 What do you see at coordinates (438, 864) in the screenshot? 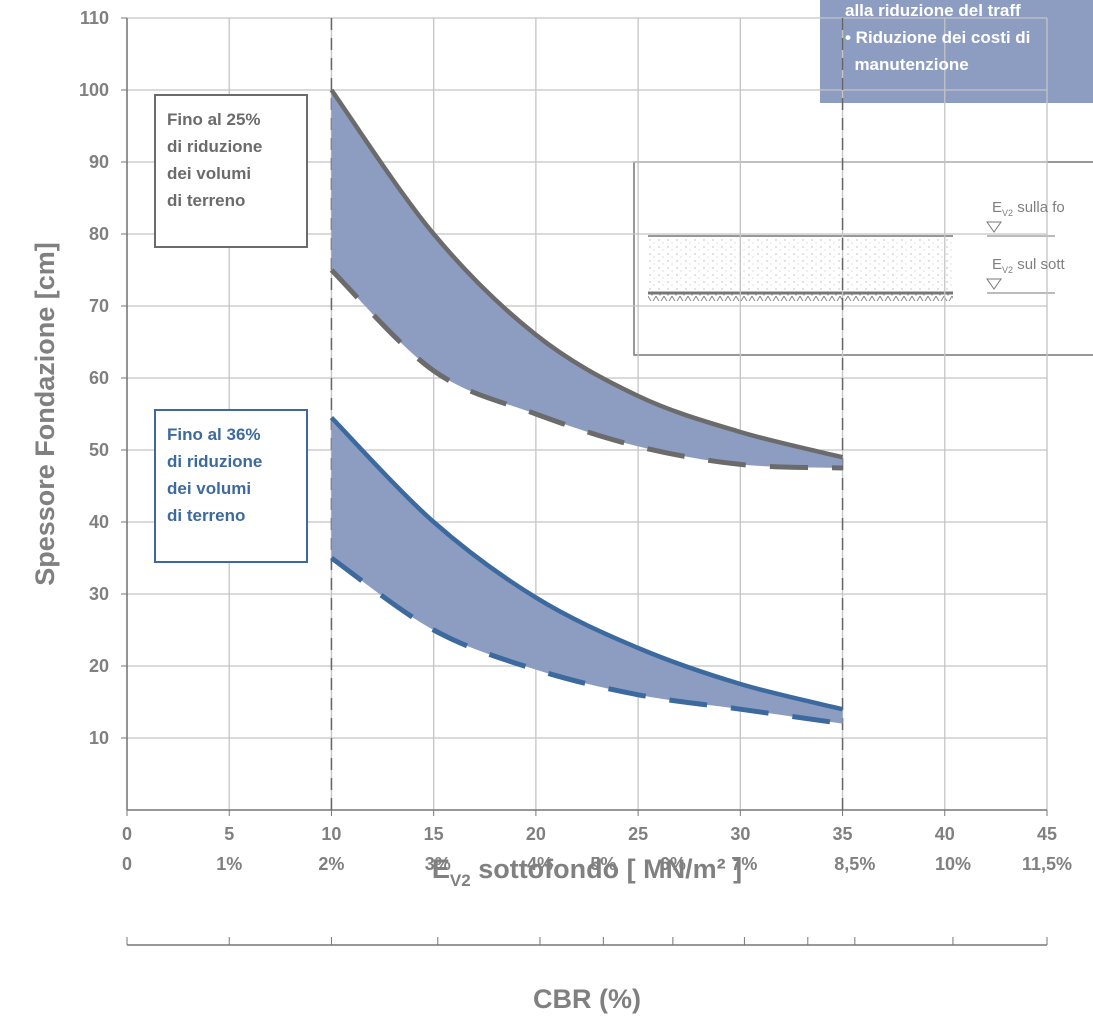
I see `cbr-tick-label: 3%` at bounding box center [438, 864].